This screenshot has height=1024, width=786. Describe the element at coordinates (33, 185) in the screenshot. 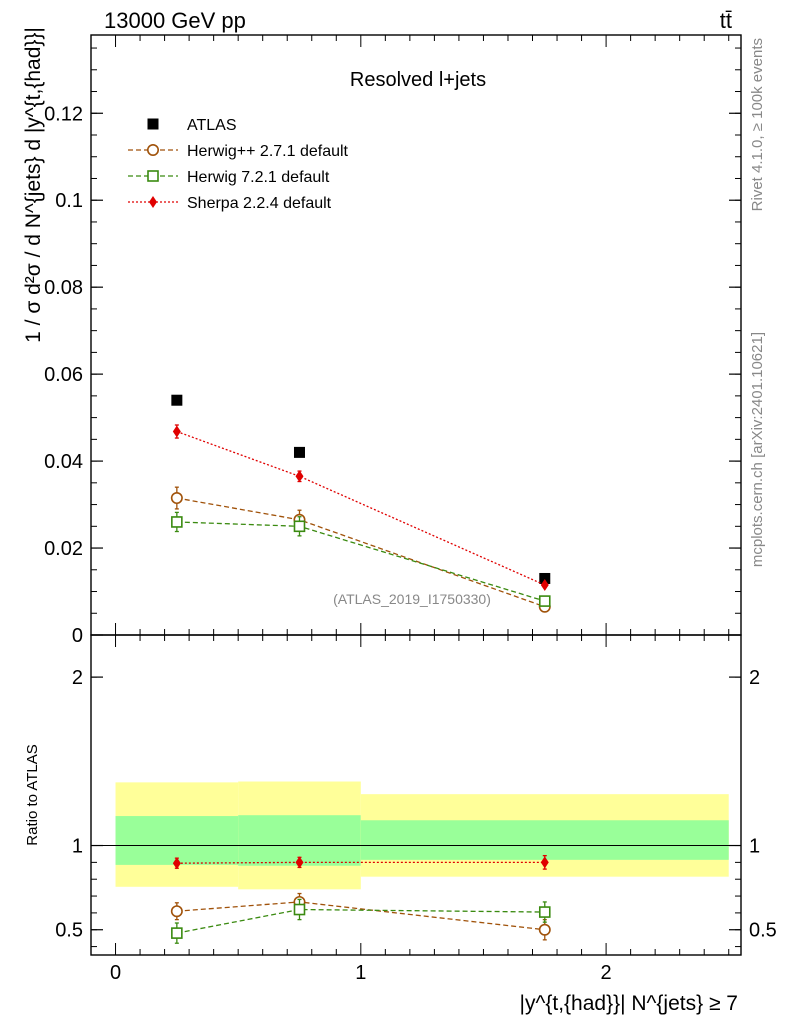

I see `main-y-axis-label: 1 / σ d²σ / d N^{jets} d |y^{t,{had}}|` at that location.